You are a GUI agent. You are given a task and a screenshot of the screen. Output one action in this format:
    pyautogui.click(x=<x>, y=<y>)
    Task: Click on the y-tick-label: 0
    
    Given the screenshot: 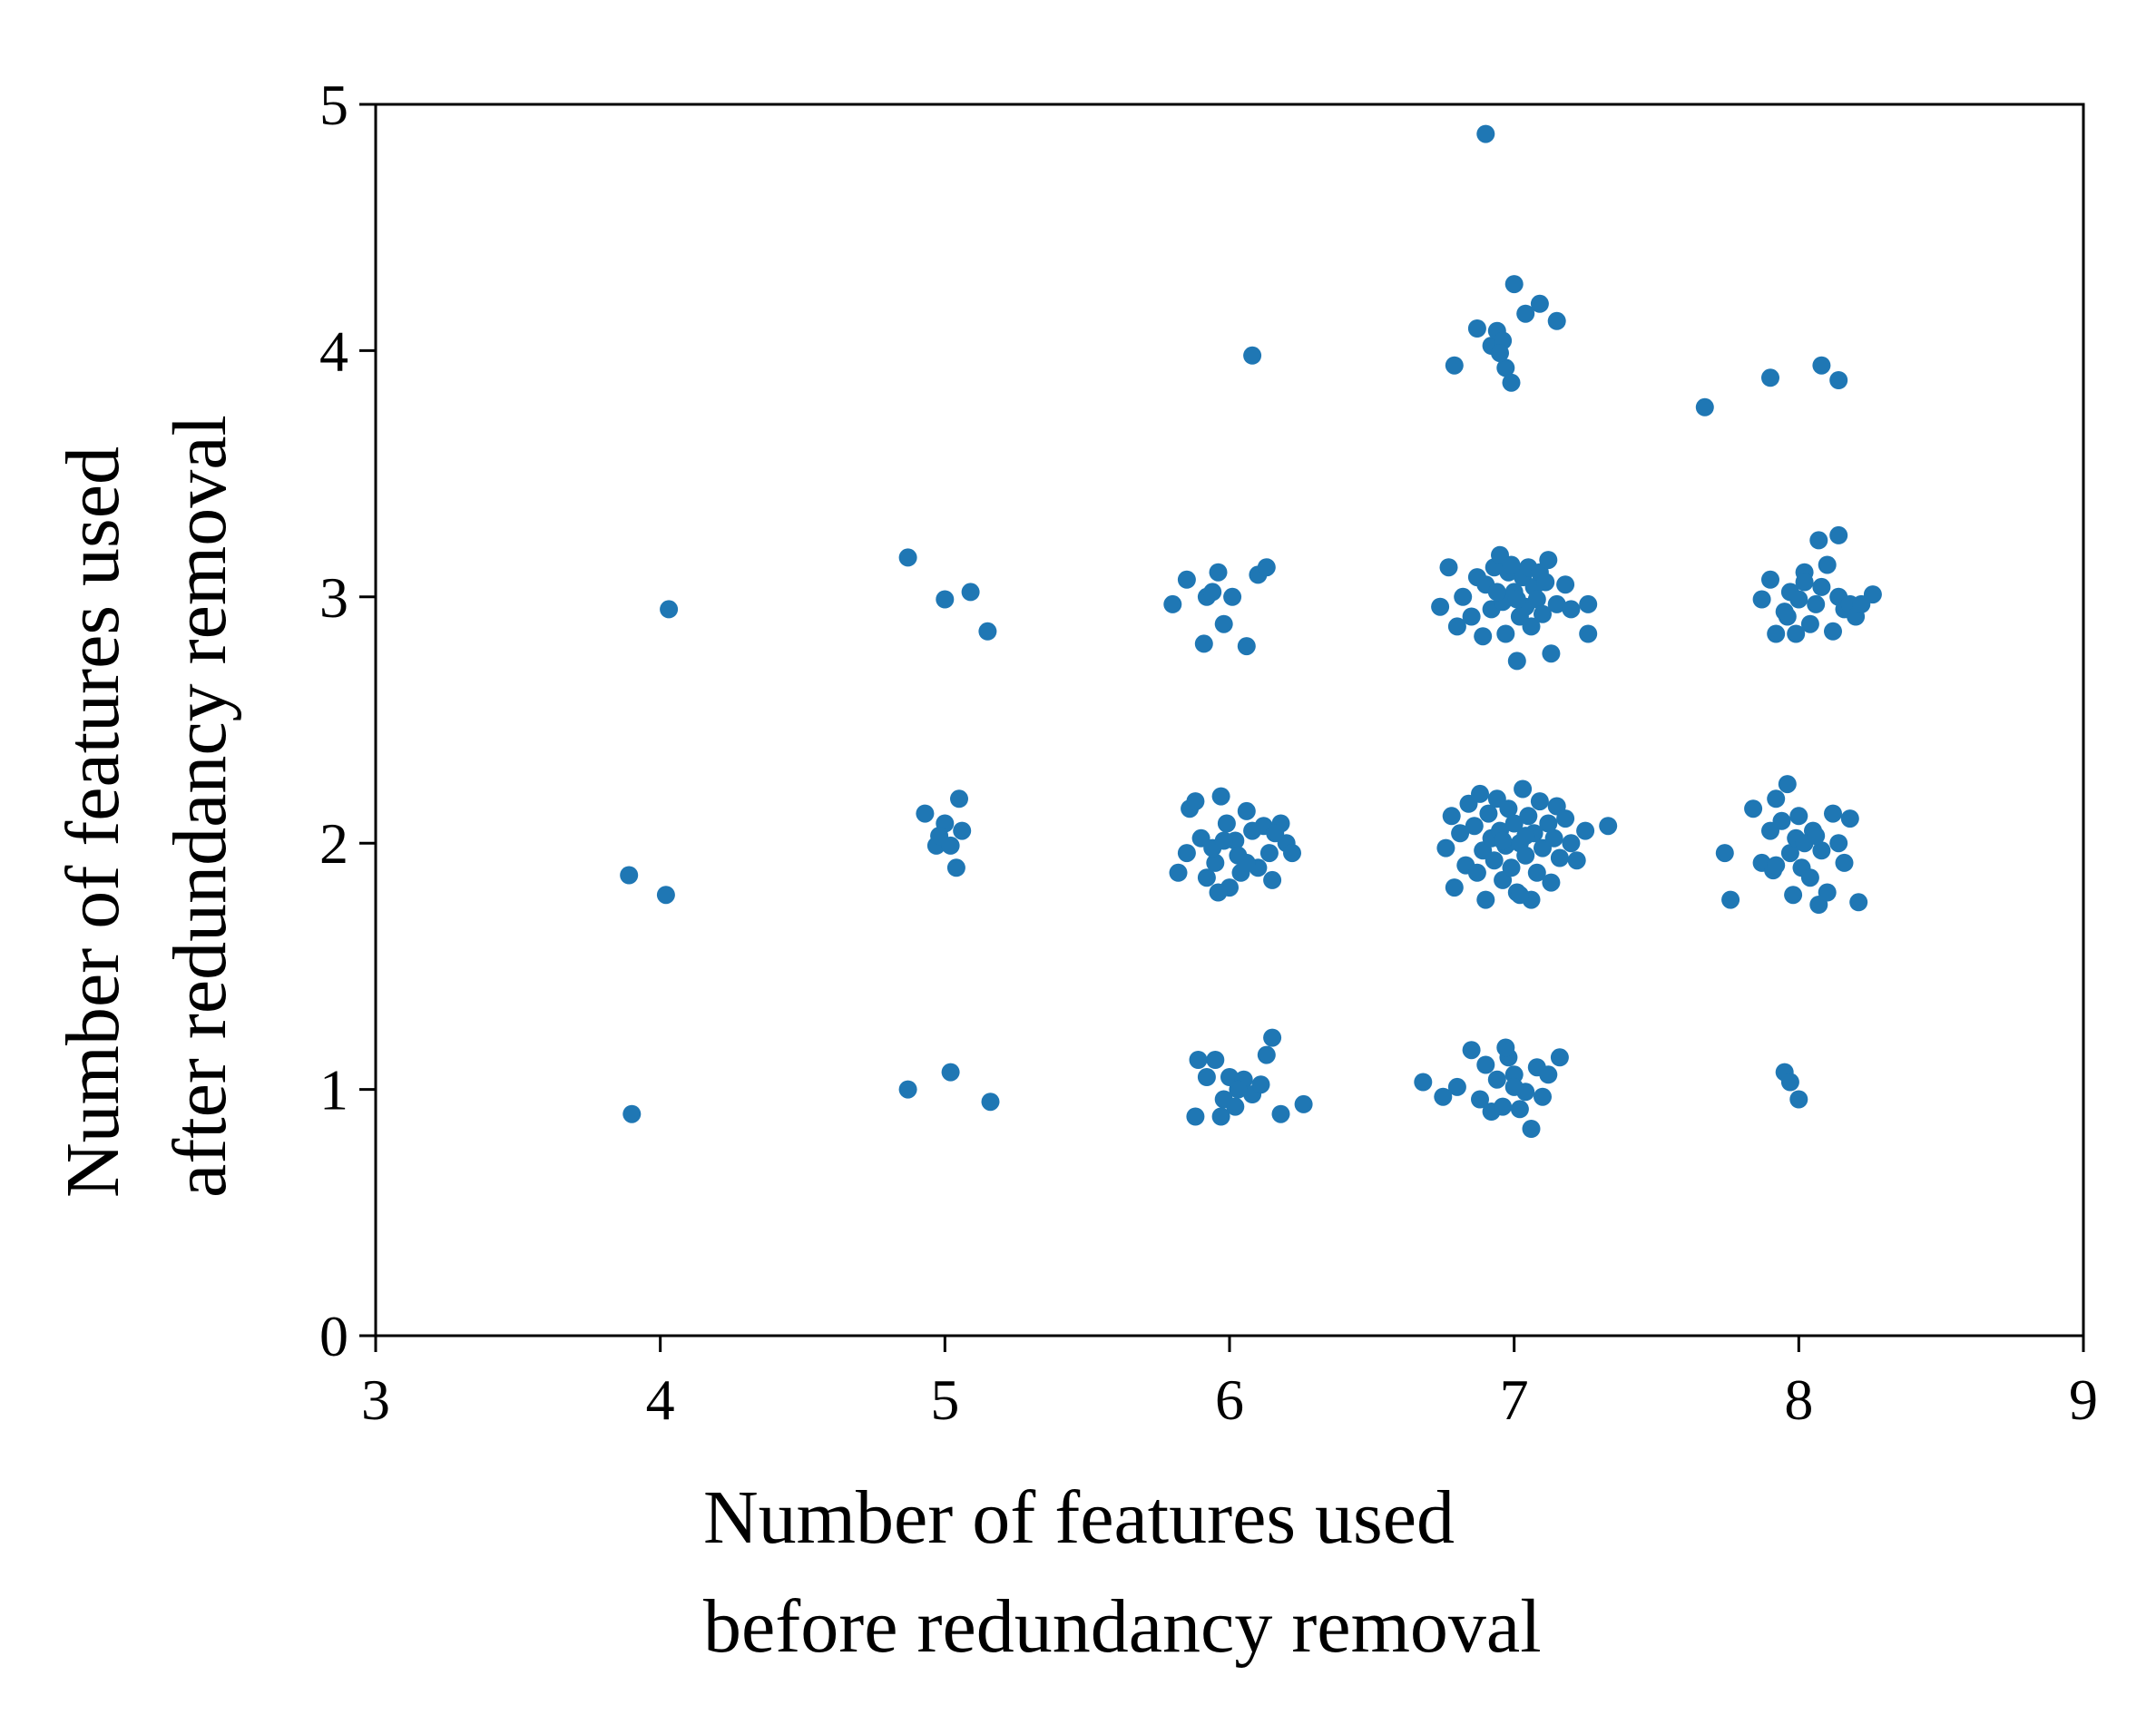 What is the action you would take?
    pyautogui.click(x=333, y=1336)
    